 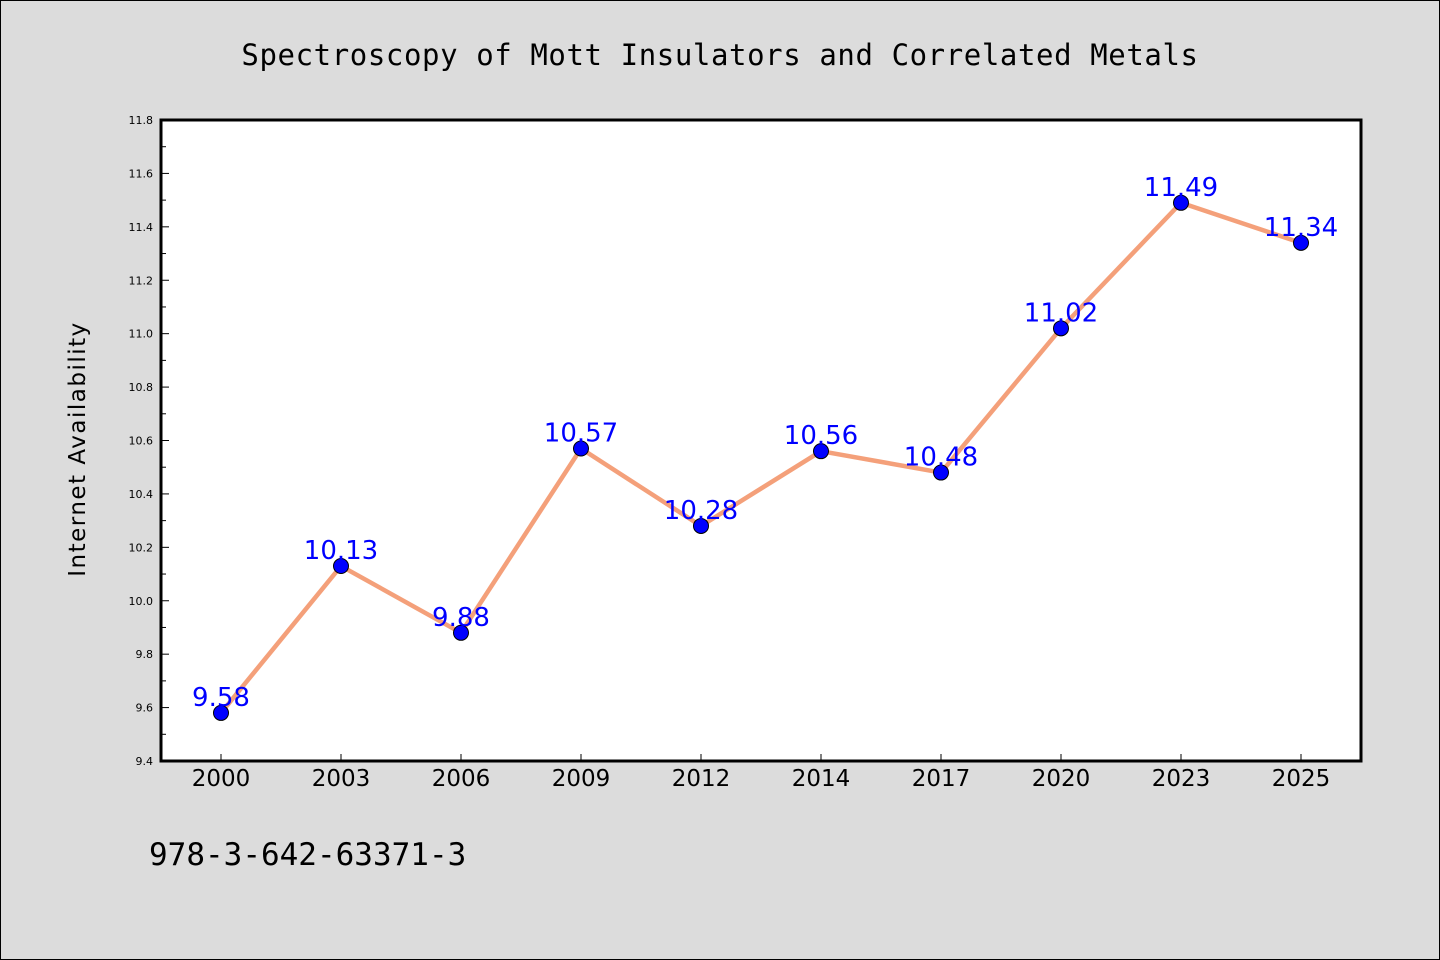 What do you see at coordinates (141, 120) in the screenshot?
I see `y-tick-label: 11.8` at bounding box center [141, 120].